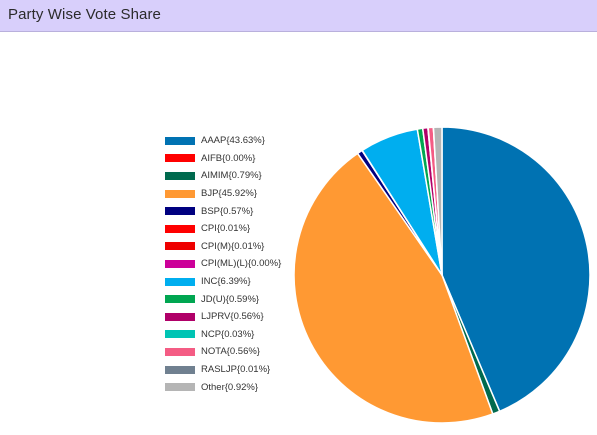 The height and width of the screenshot is (435, 597). I want to click on legend-label: BJP{45.92%}, so click(229, 194).